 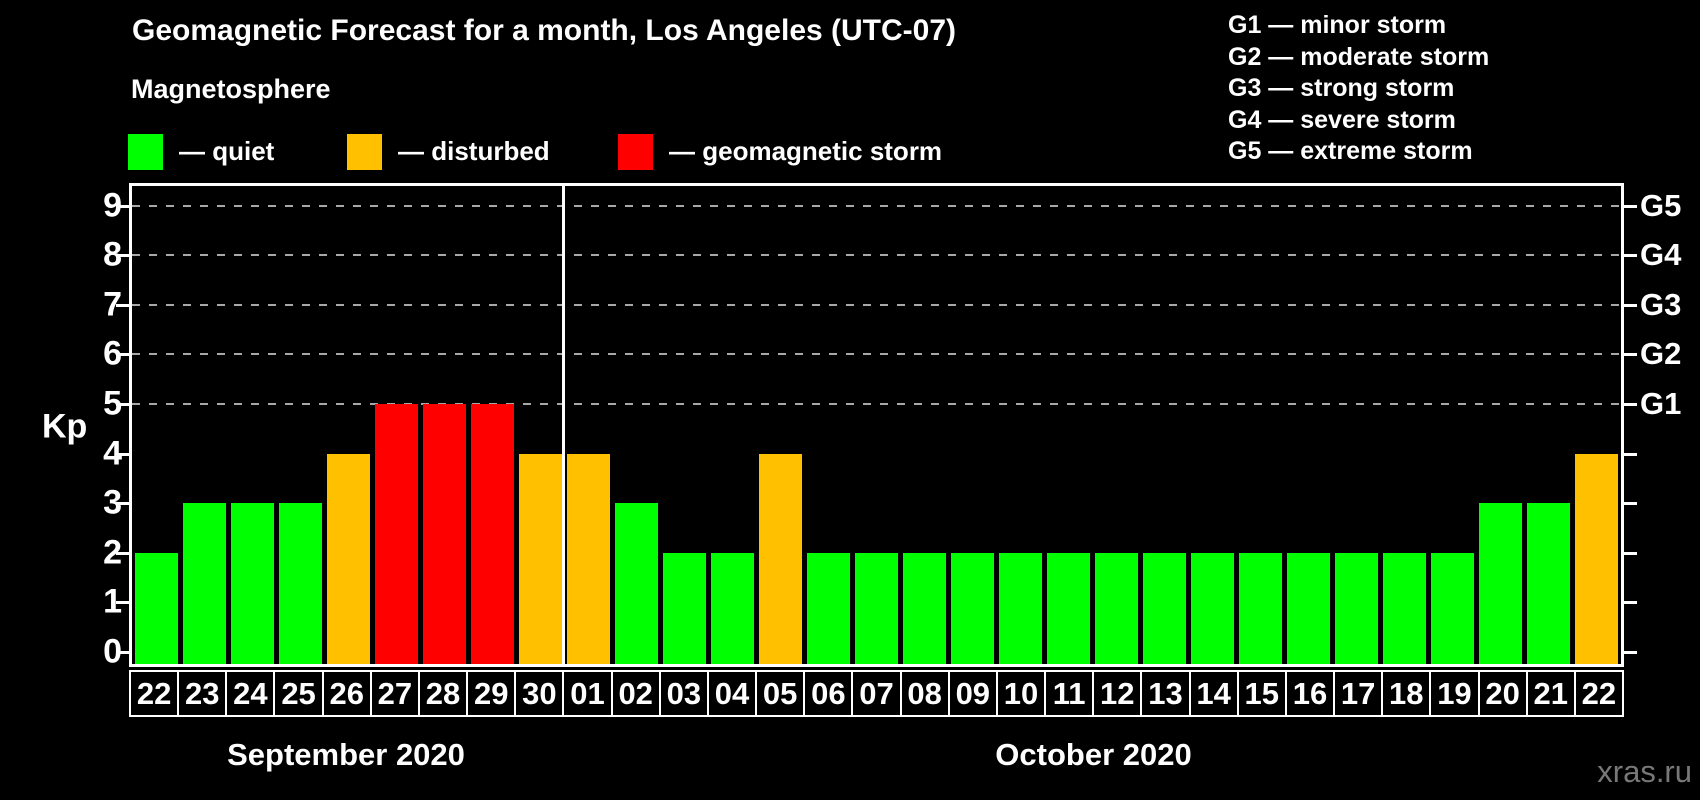 What do you see at coordinates (1341, 88) in the screenshot?
I see `g-legend-line-g3: G3 — strong storm` at bounding box center [1341, 88].